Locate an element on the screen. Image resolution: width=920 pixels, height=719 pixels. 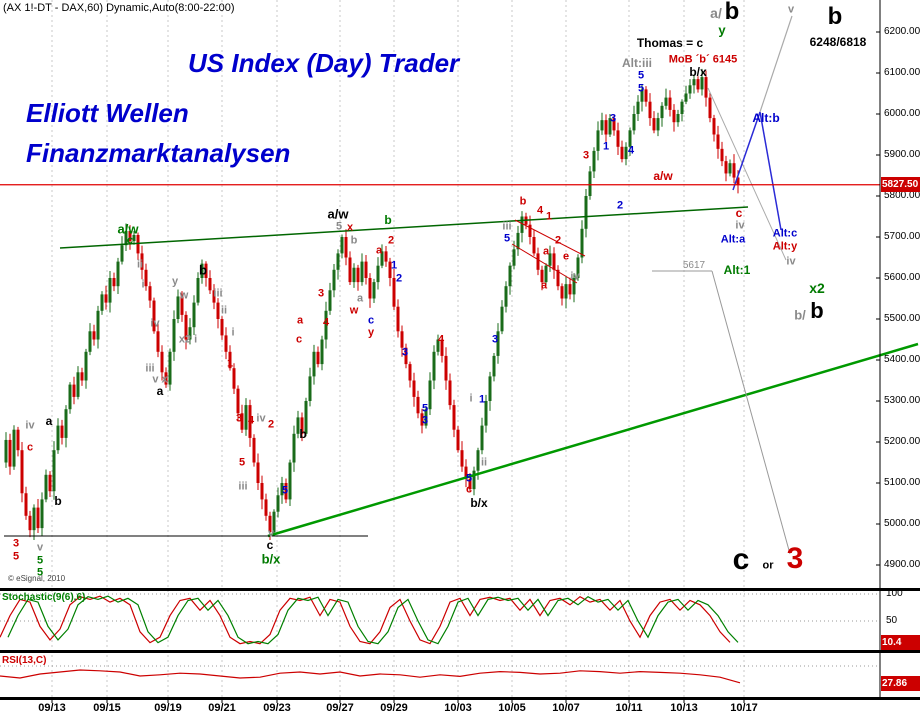
wave-label: v x is located at coordinates (160, 379).